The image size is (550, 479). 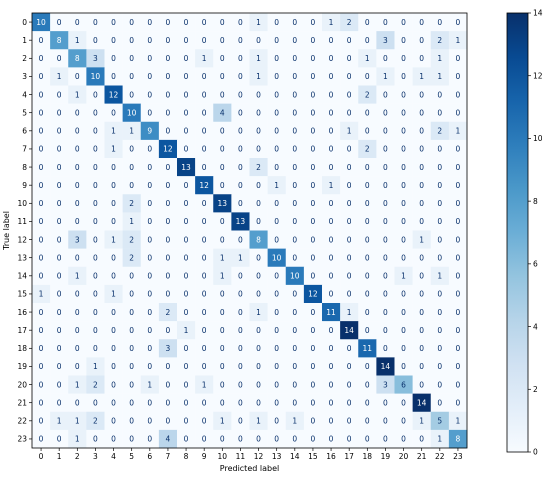 What do you see at coordinates (277, 257) in the screenshot?
I see `cell-value-label: 10` at bounding box center [277, 257].